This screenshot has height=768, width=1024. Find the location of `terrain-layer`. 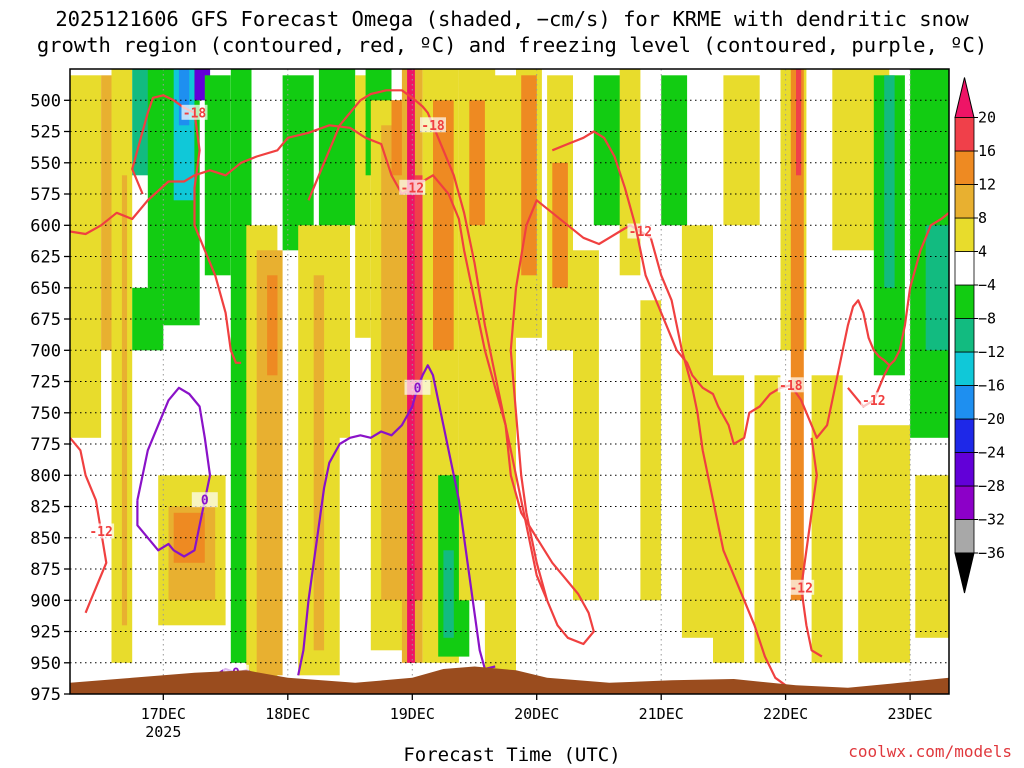

terrain-layer is located at coordinates (509, 680).